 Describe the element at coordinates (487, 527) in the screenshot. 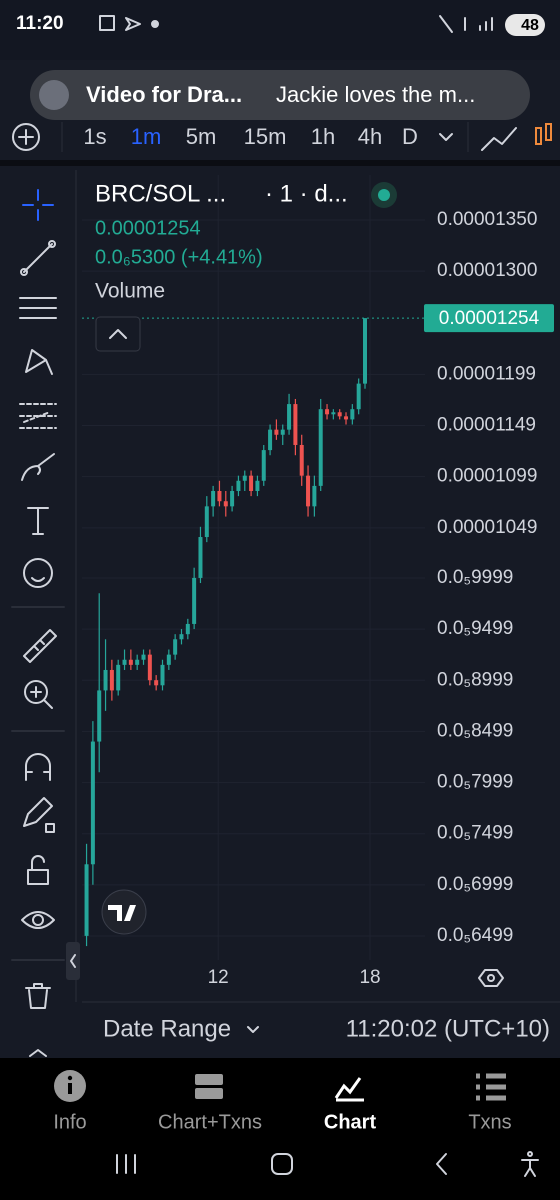

I see `y-tick-label: 0.00001049` at that location.